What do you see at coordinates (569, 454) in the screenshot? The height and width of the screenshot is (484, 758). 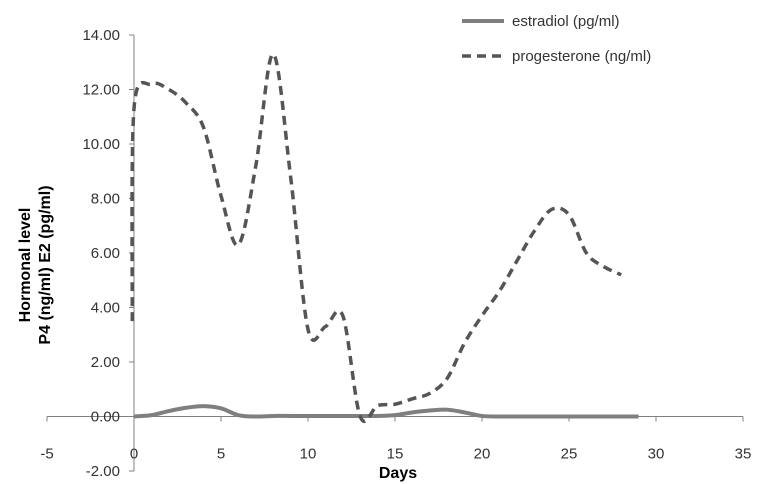 I see `x-tick-label: 25` at bounding box center [569, 454].